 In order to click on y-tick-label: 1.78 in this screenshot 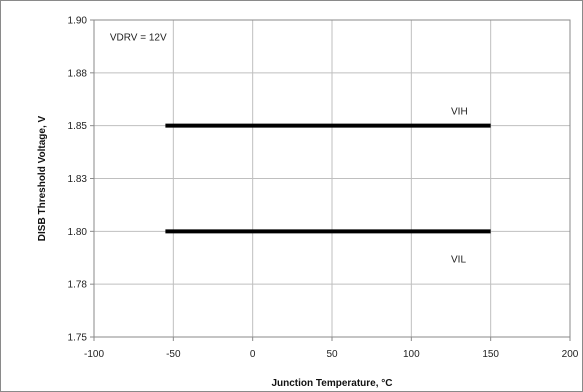, I will do `click(78, 285)`.